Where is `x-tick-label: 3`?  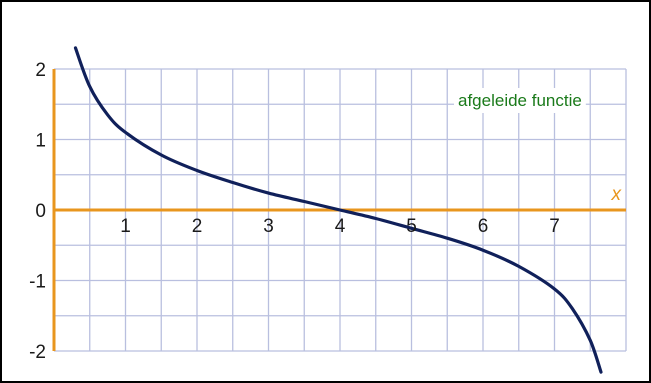 x-tick-label: 3 is located at coordinates (268, 226).